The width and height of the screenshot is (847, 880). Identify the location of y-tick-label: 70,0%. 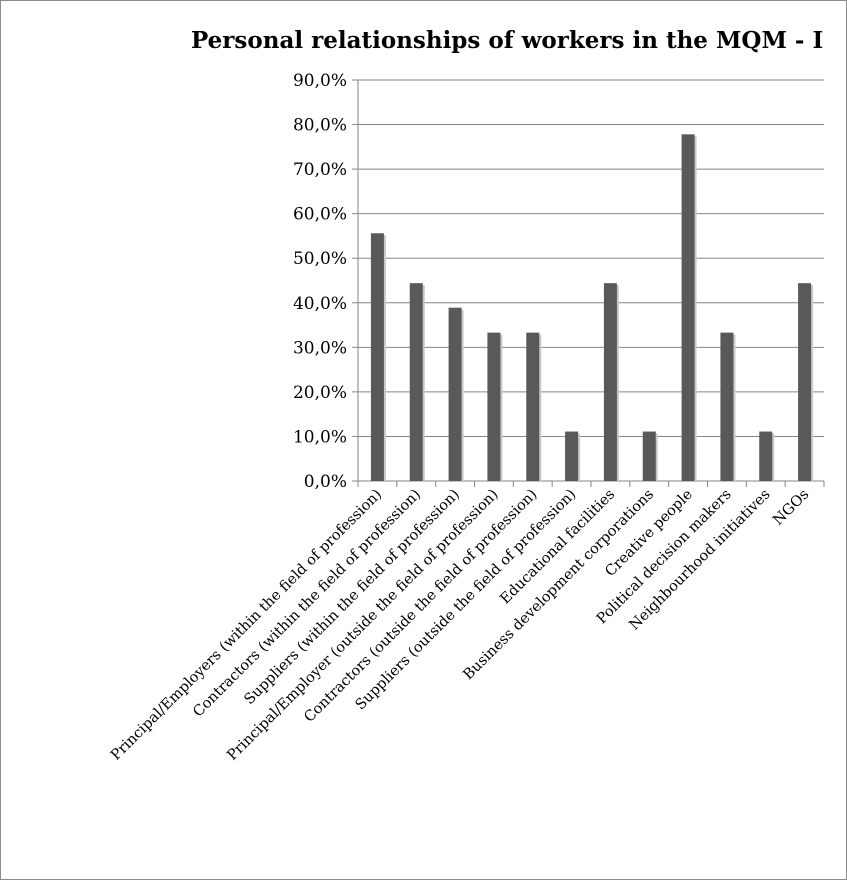
(320, 170).